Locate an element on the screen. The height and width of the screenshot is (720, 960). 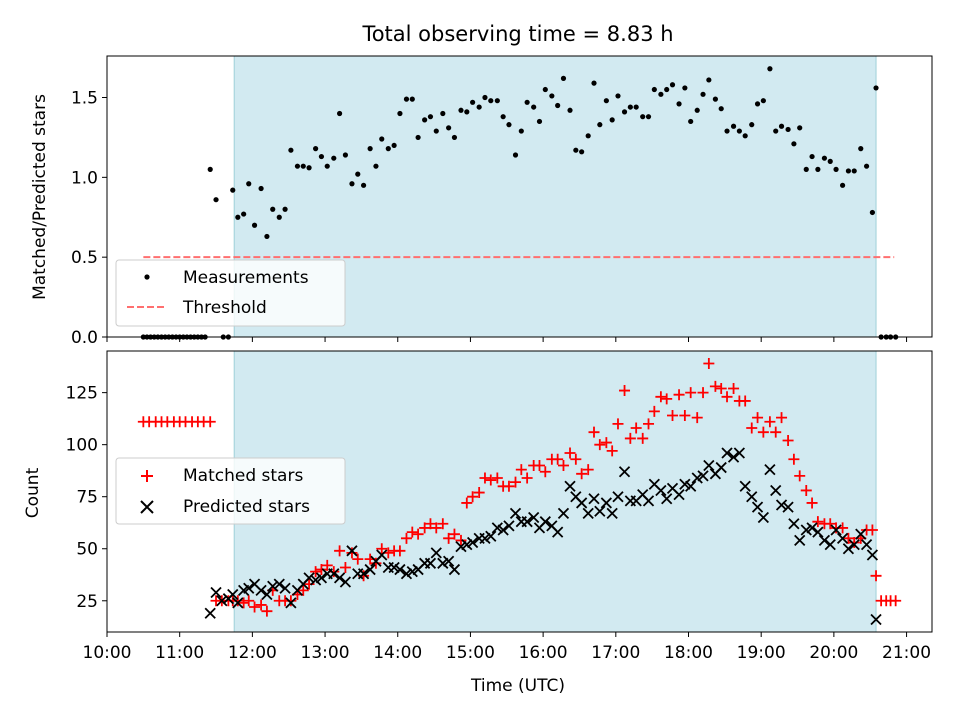
y-tick-label: 125 is located at coordinates (82, 394).